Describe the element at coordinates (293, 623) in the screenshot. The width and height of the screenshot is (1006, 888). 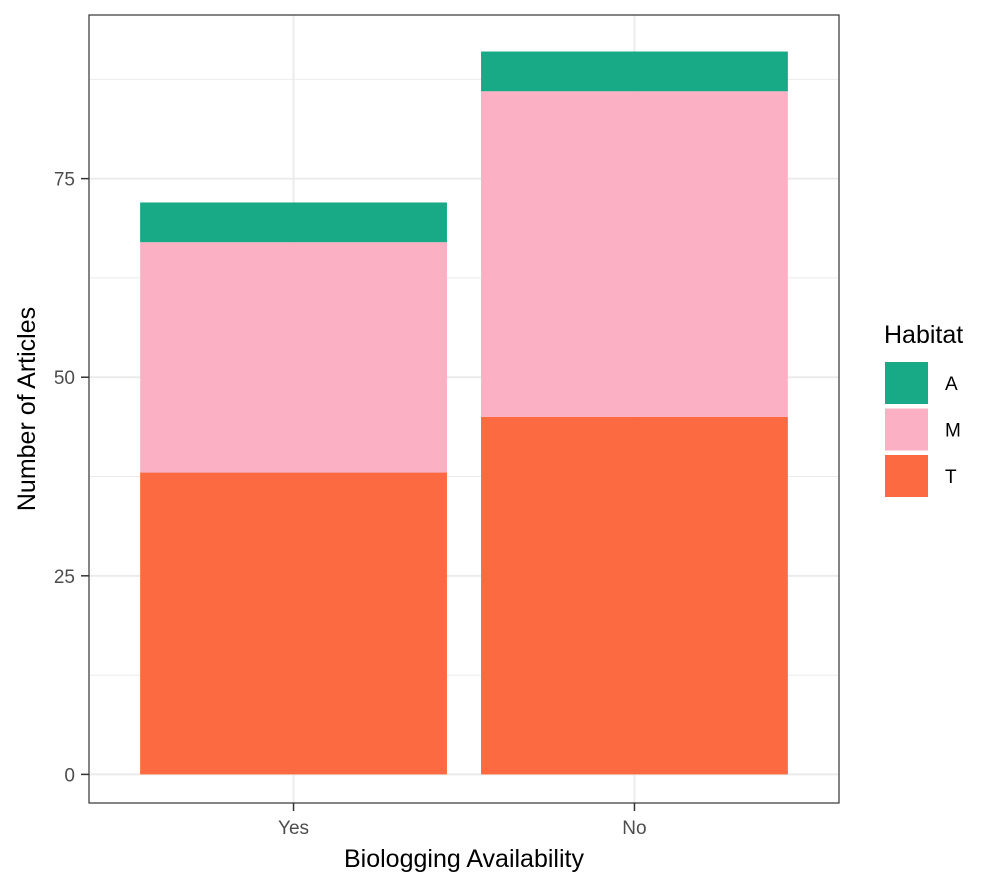
I see `bar-yes-t` at that location.